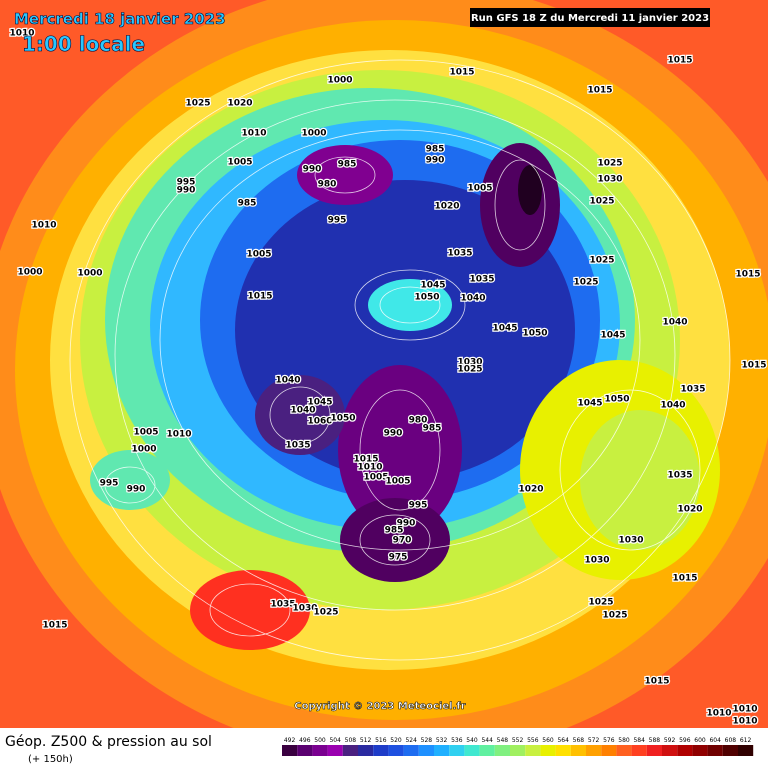 The width and height of the screenshot is (768, 768). What do you see at coordinates (120, 19) in the screenshot?
I see `forecast-date: Mercredi 18 janvier 2023` at bounding box center [120, 19].